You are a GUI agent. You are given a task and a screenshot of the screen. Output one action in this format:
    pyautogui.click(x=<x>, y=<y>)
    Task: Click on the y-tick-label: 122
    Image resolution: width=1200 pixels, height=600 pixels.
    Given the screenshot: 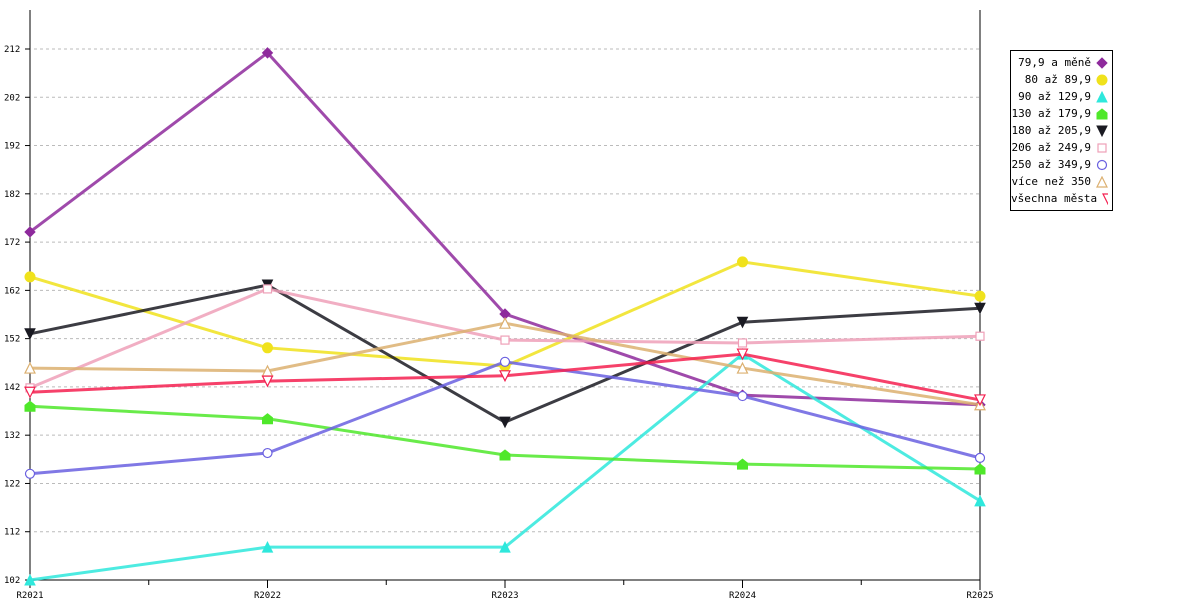 What is the action you would take?
    pyautogui.click(x=12, y=484)
    